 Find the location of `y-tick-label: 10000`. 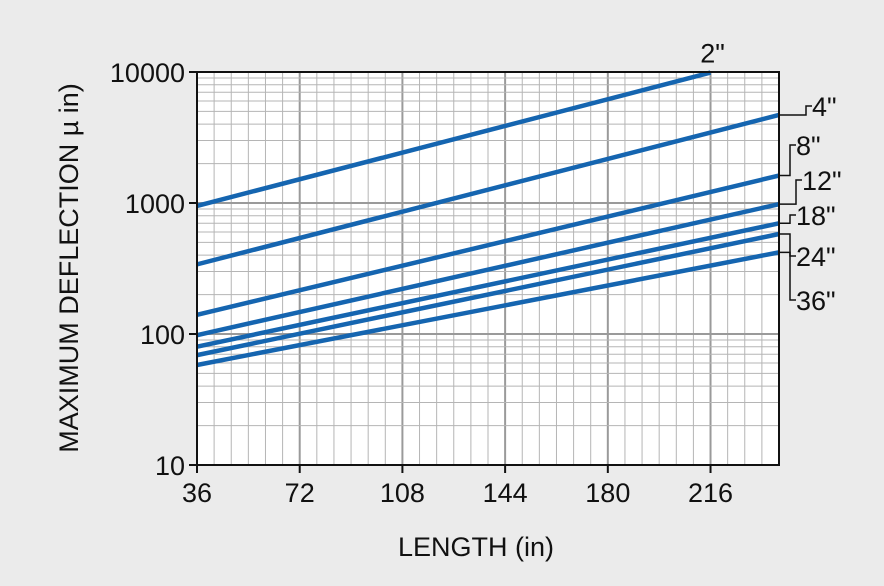

y-tick-label: 10000 is located at coordinates (147, 73).